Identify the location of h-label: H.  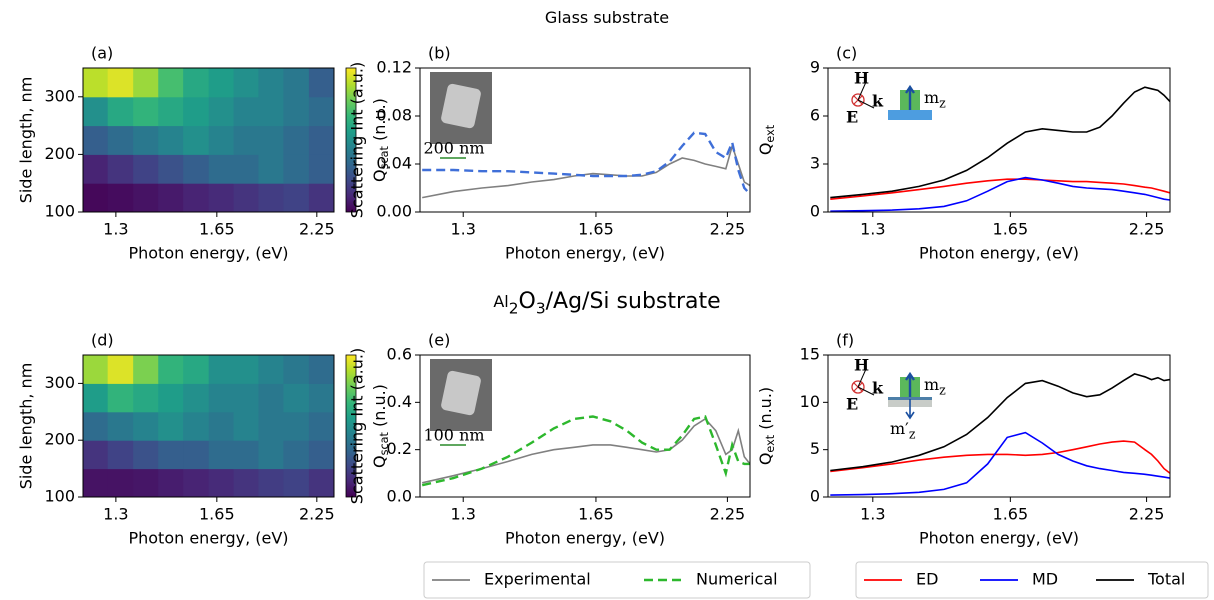
(861, 78).